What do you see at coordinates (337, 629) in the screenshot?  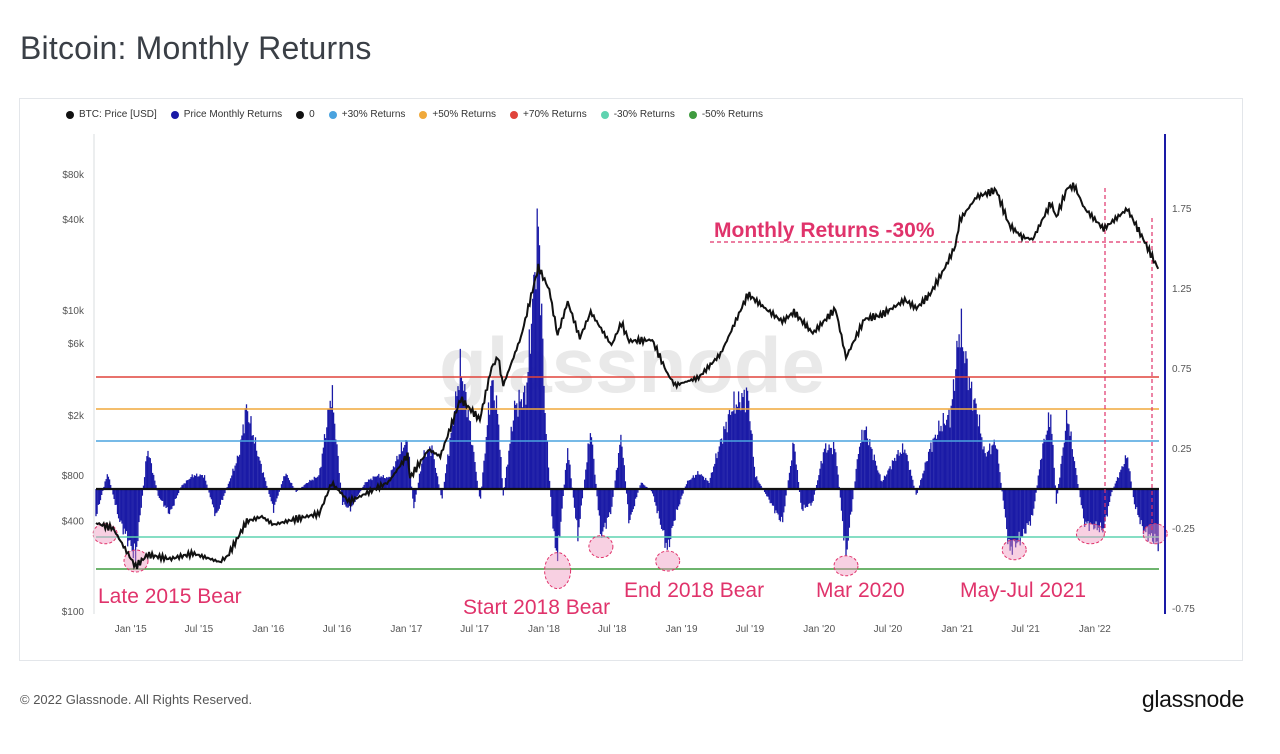 I see `x-tick-label: Jul '16` at bounding box center [337, 629].